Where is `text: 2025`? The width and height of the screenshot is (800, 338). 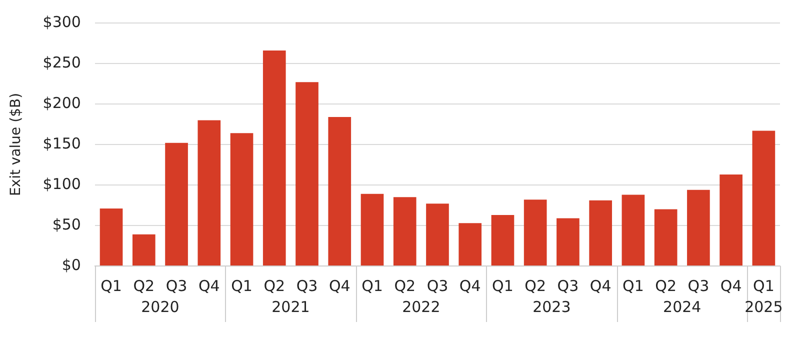
text: 2025 is located at coordinates (763, 307).